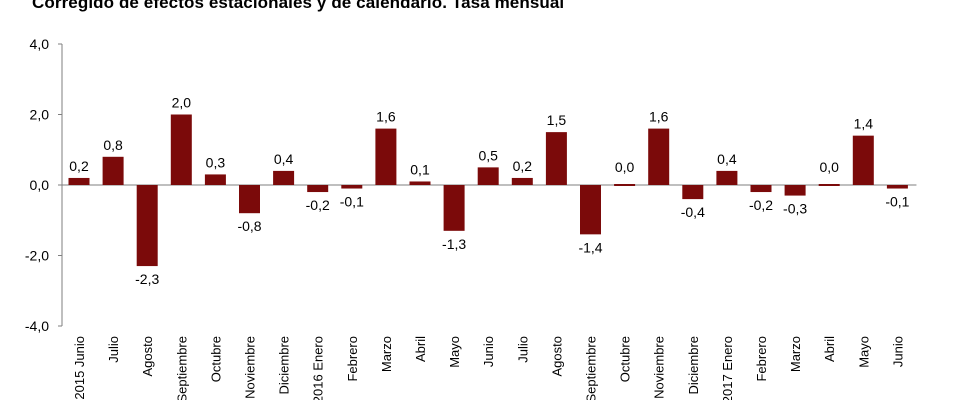 The width and height of the screenshot is (960, 400). I want to click on data-label: -0,8, so click(249, 226).